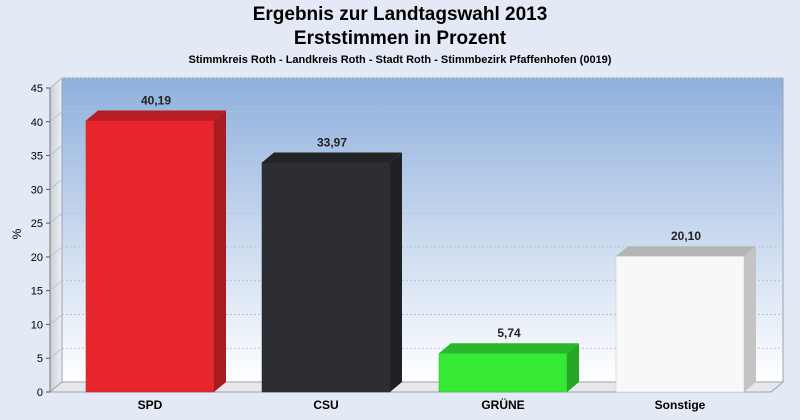  I want to click on bar-grüne, so click(503, 372).